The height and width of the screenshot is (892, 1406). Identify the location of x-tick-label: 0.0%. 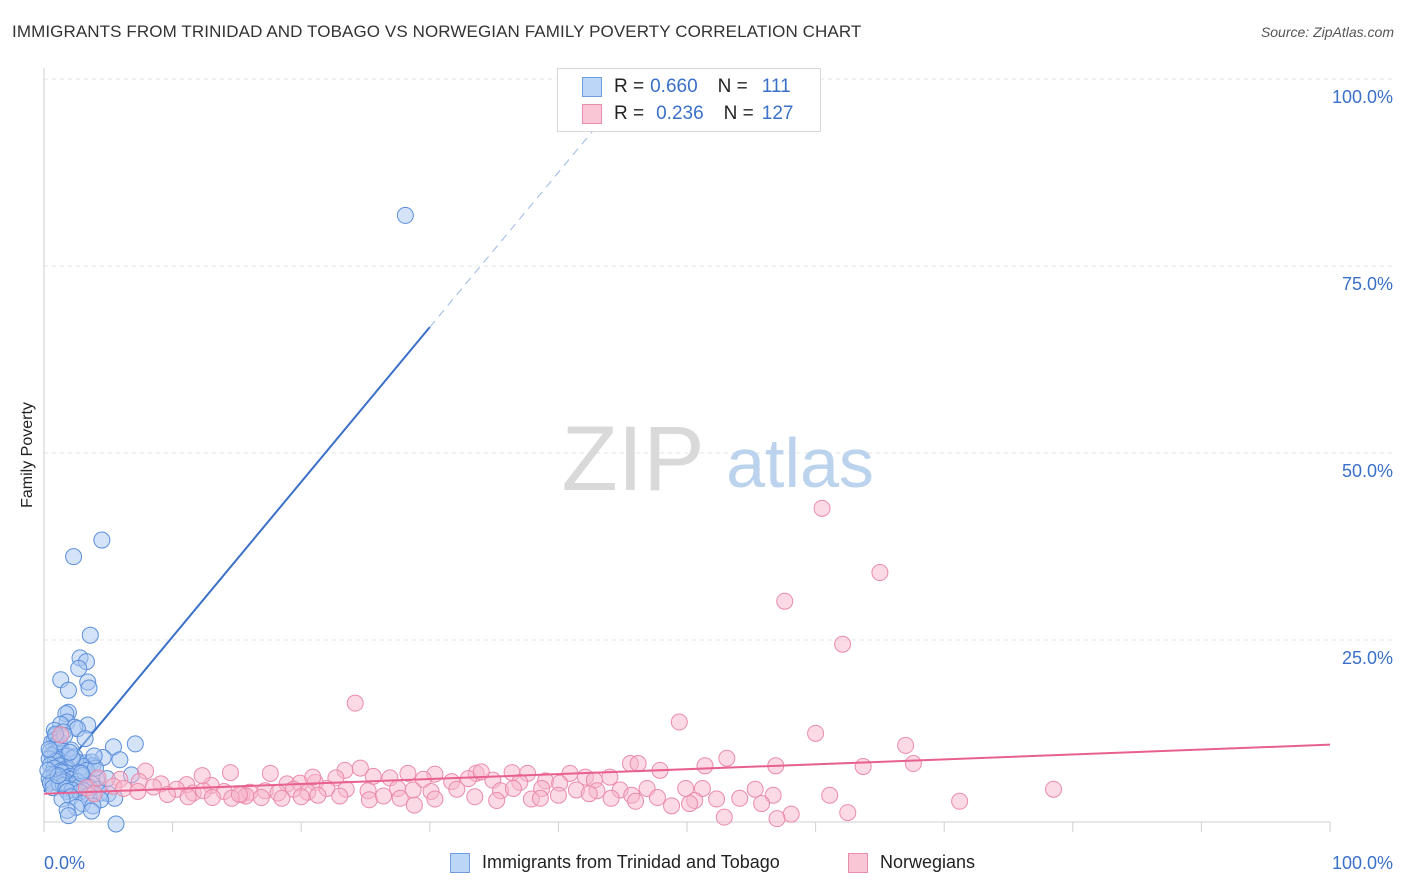
(64, 863).